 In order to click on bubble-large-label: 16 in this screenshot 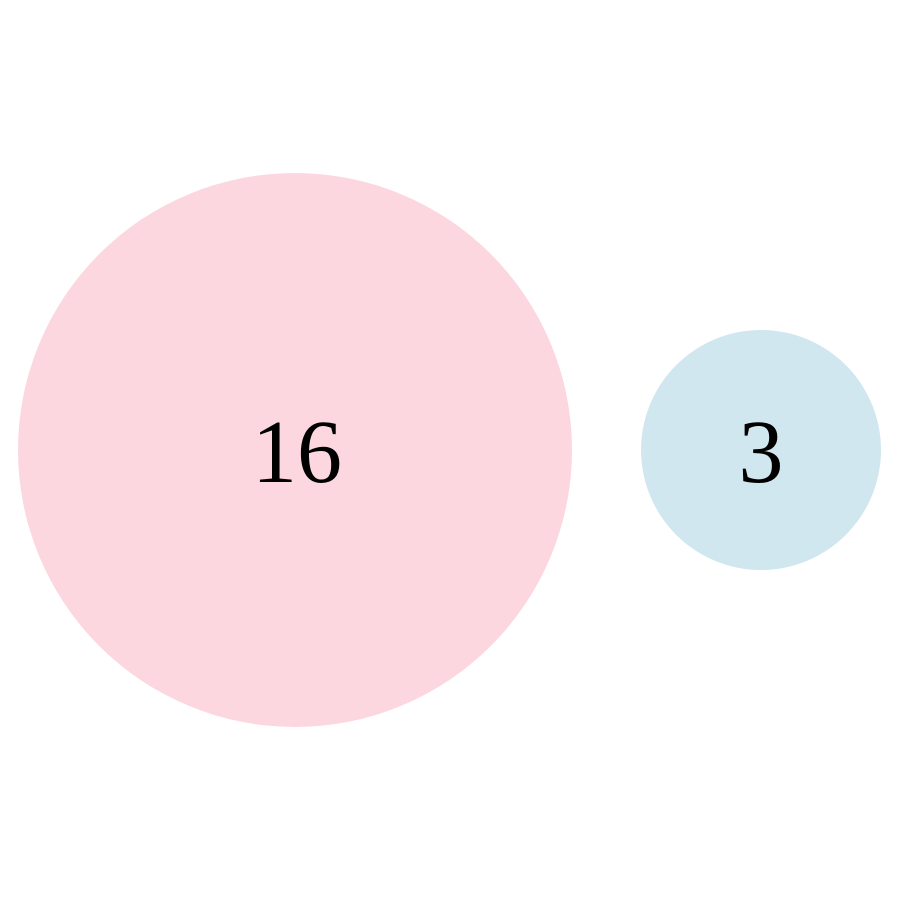, I will do `click(297, 452)`.